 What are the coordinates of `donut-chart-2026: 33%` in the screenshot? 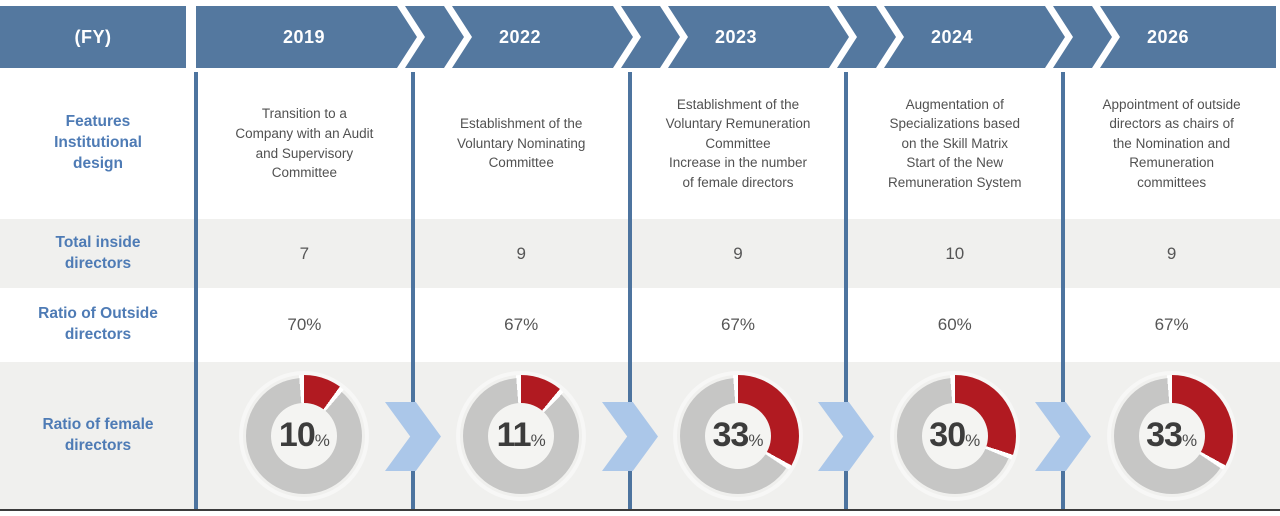 It's located at (1171, 435).